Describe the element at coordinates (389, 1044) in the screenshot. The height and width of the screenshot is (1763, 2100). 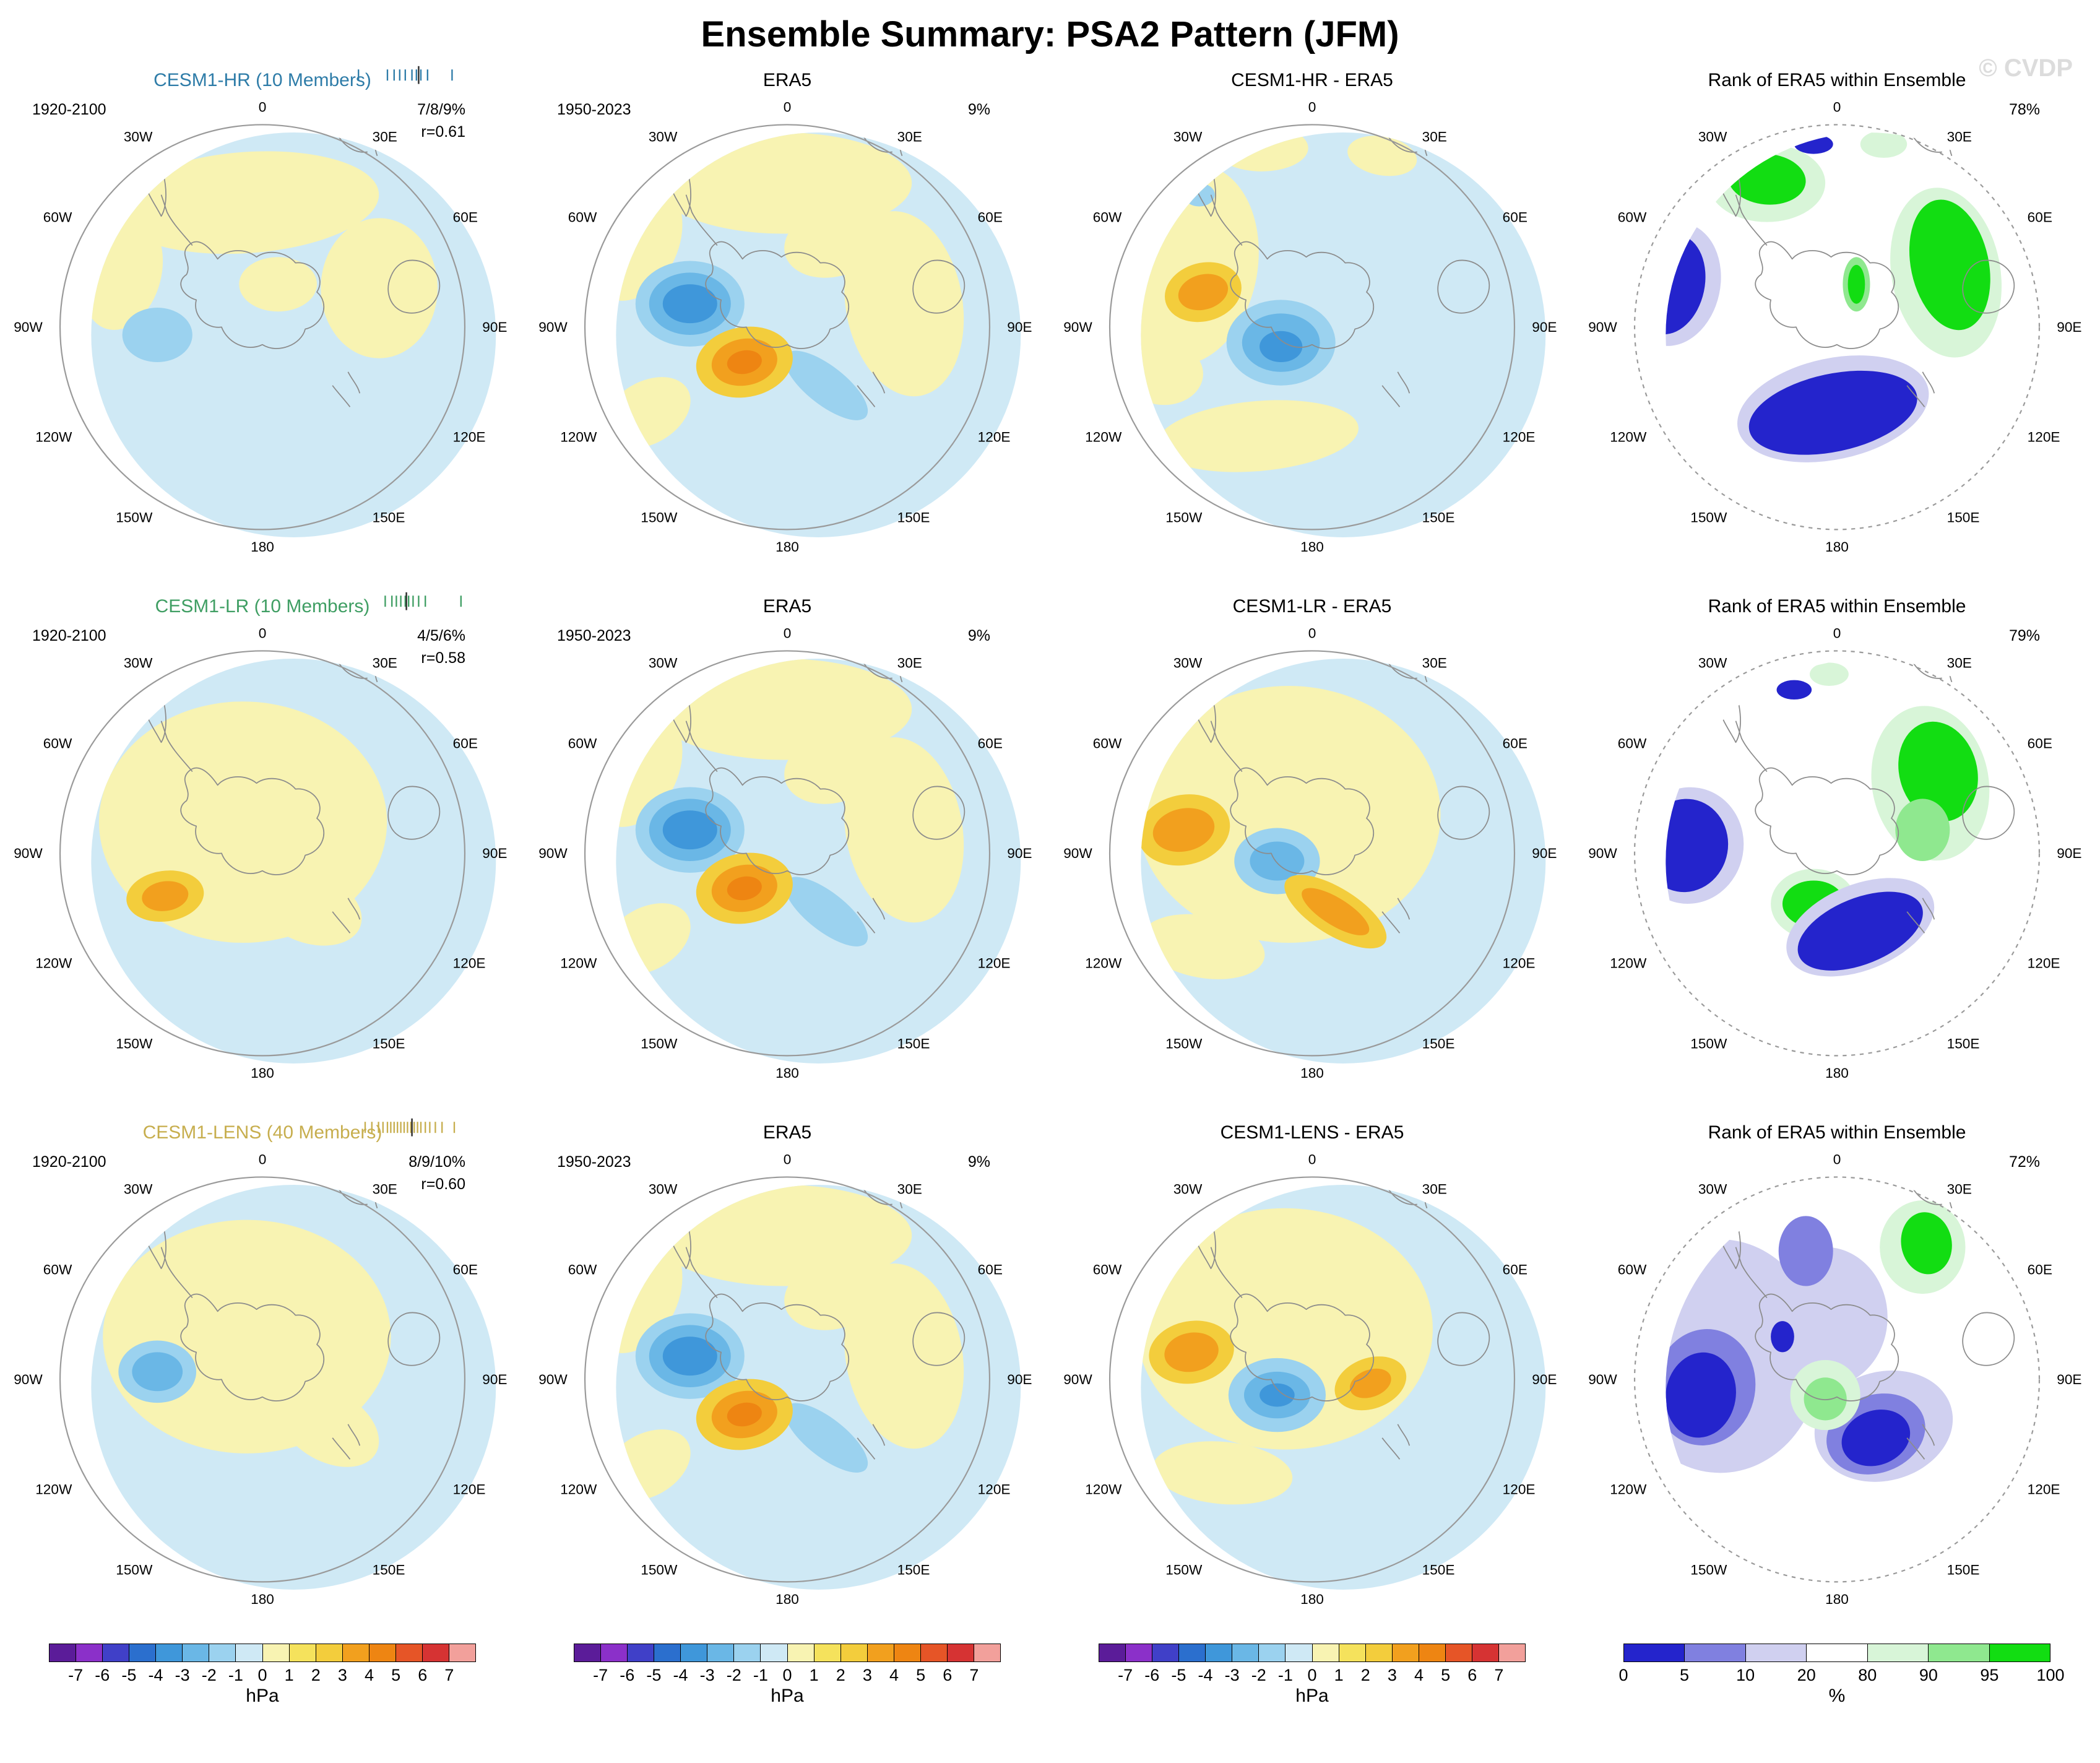
I see `lon-label: 150E` at that location.